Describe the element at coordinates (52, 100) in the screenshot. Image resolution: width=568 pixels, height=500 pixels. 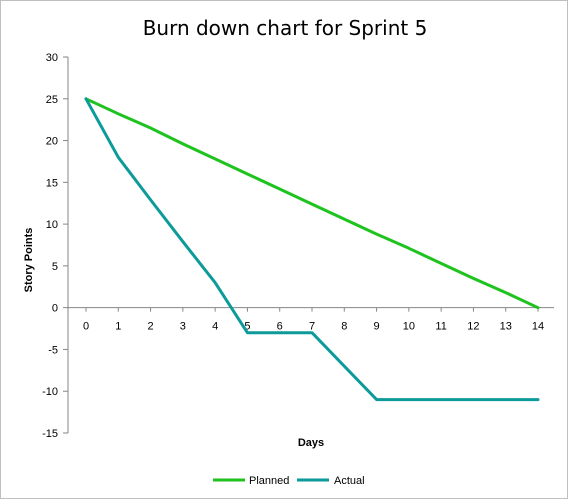
I see `y-tick-label: 25` at that location.